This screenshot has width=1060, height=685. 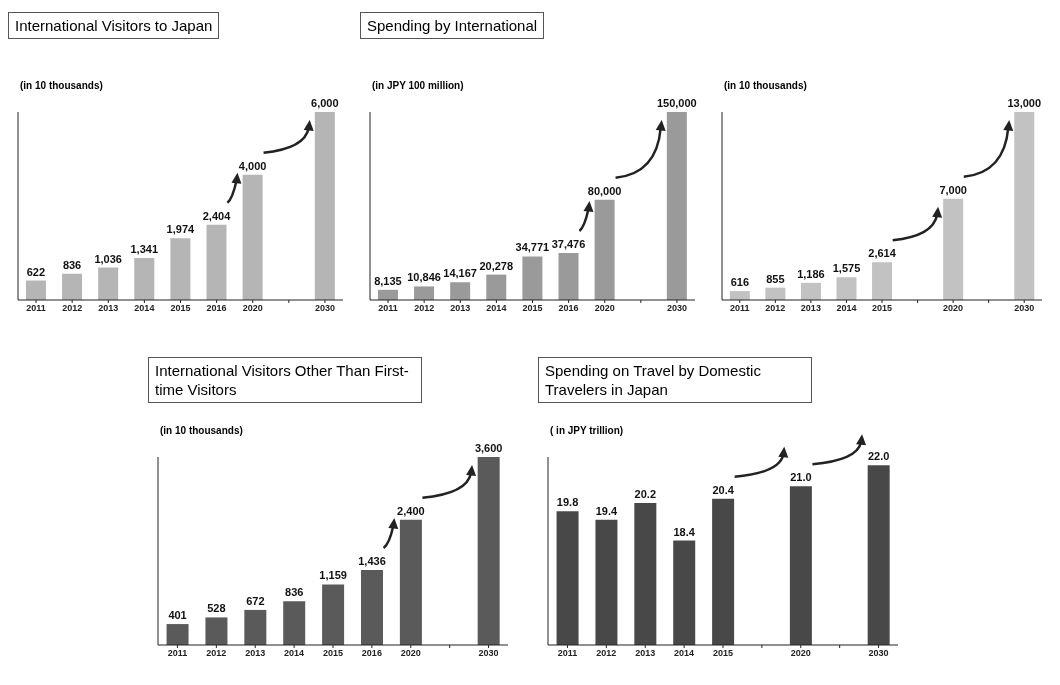 What do you see at coordinates (177, 615) in the screenshot?
I see `data-label: 401` at bounding box center [177, 615].